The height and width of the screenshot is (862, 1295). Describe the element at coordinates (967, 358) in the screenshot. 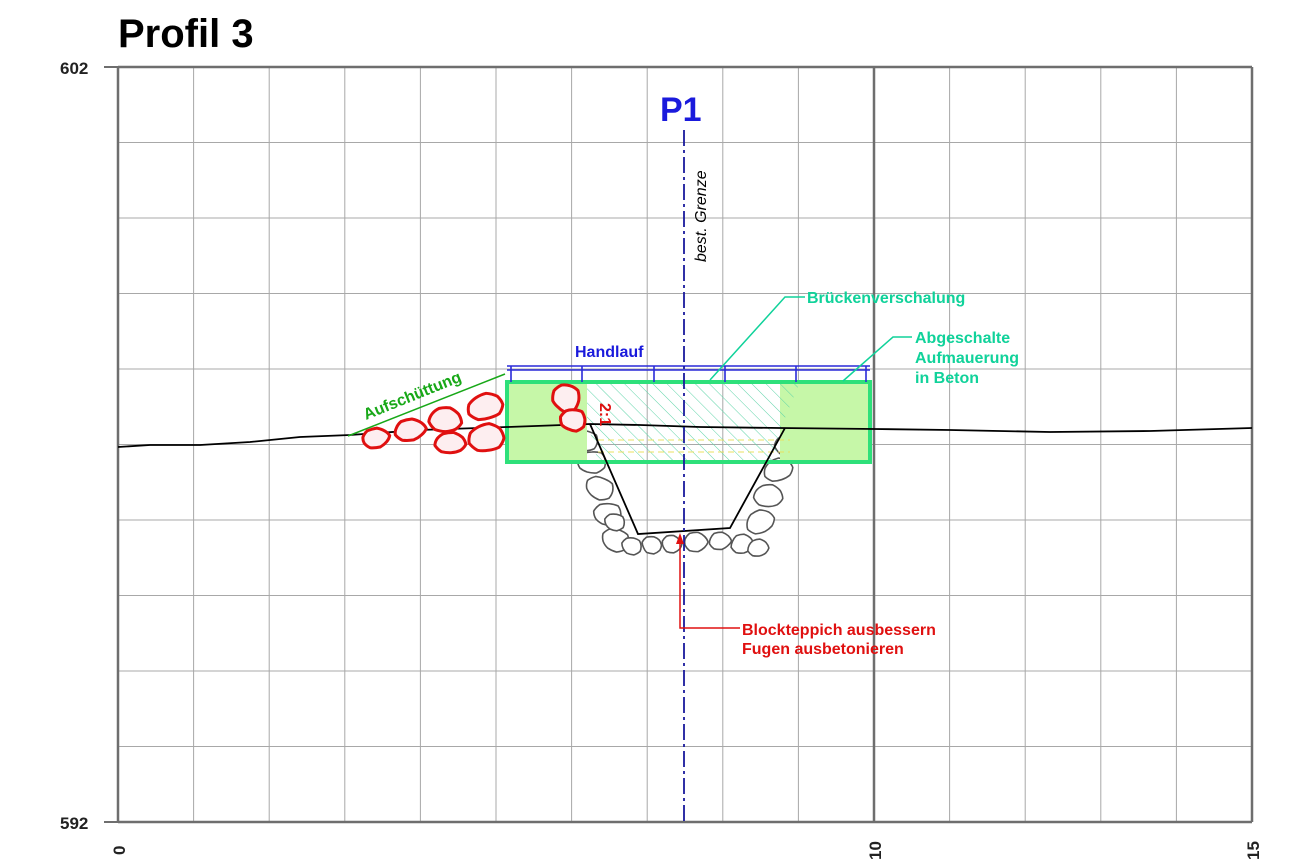

I see `abgeschalte-label-2: Aufmauerung` at that location.